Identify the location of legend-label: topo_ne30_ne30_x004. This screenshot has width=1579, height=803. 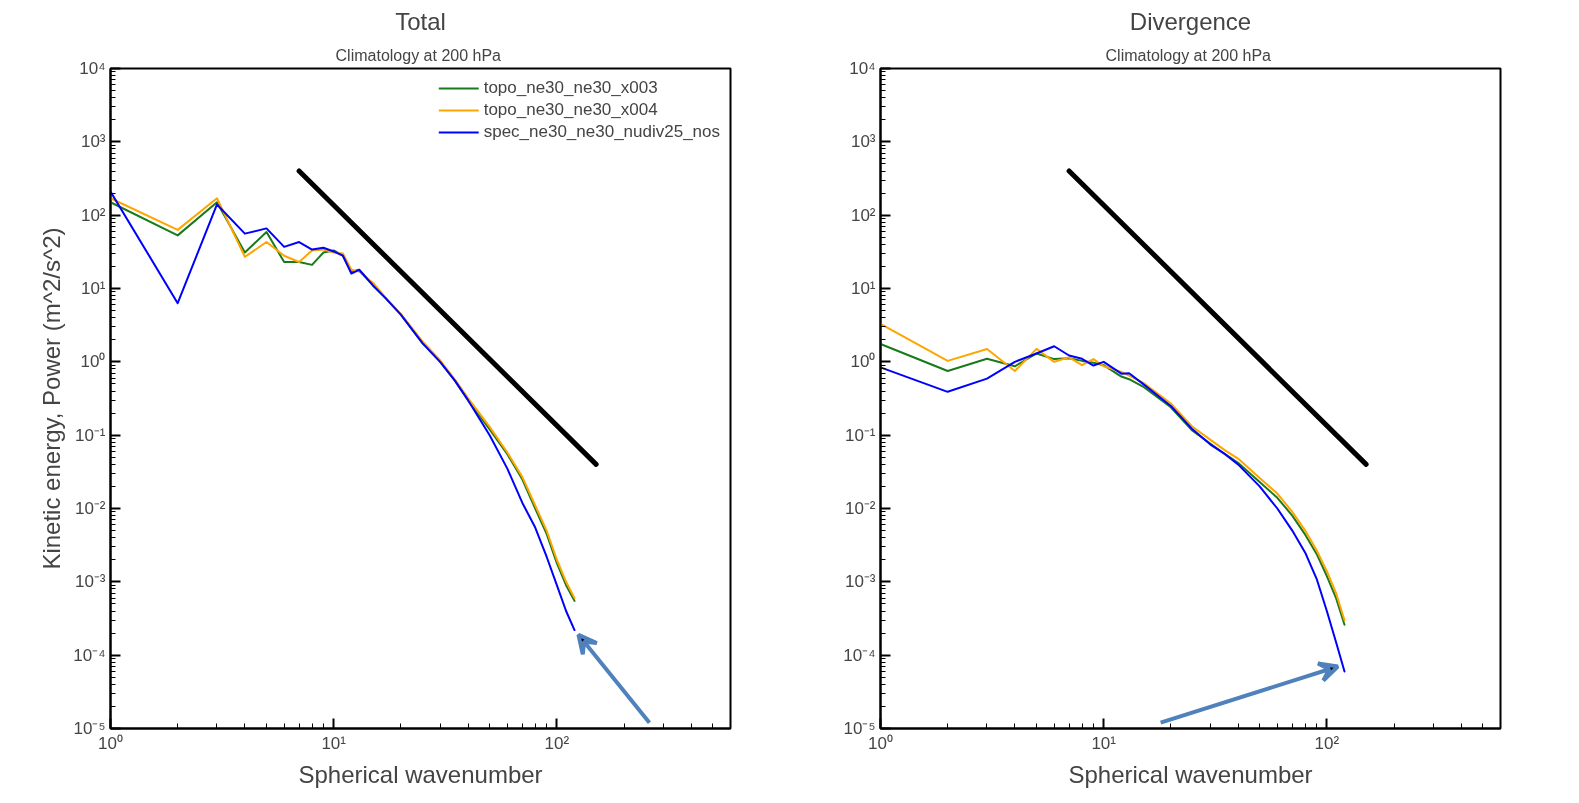
(570, 110).